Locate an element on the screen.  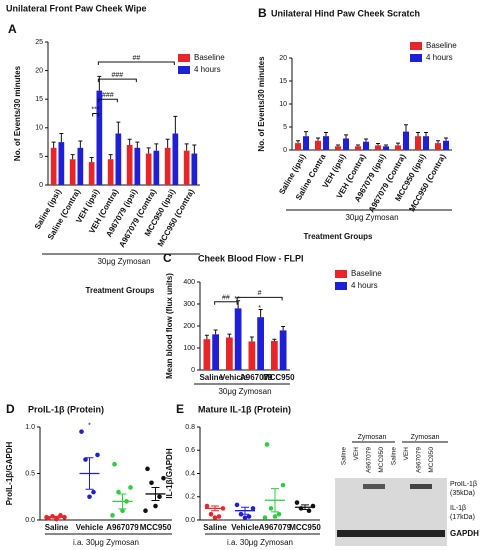
panel-letter: E is located at coordinates (180, 409).